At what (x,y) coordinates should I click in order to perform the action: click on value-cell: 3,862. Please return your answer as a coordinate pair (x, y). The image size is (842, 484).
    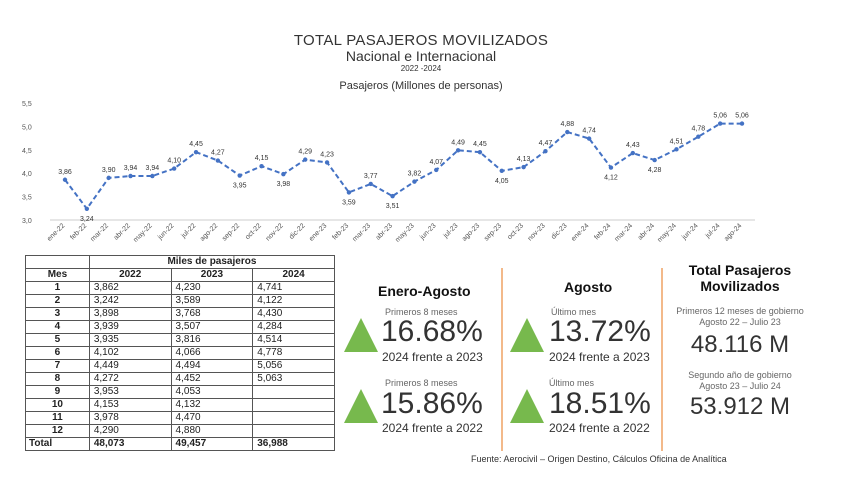
    Looking at the image, I should click on (130, 288).